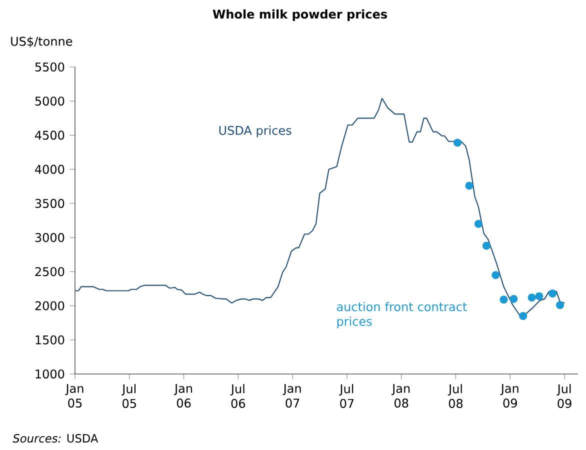 Image resolution: width=586 pixels, height=450 pixels. I want to click on text: USDA prices, so click(255, 132).